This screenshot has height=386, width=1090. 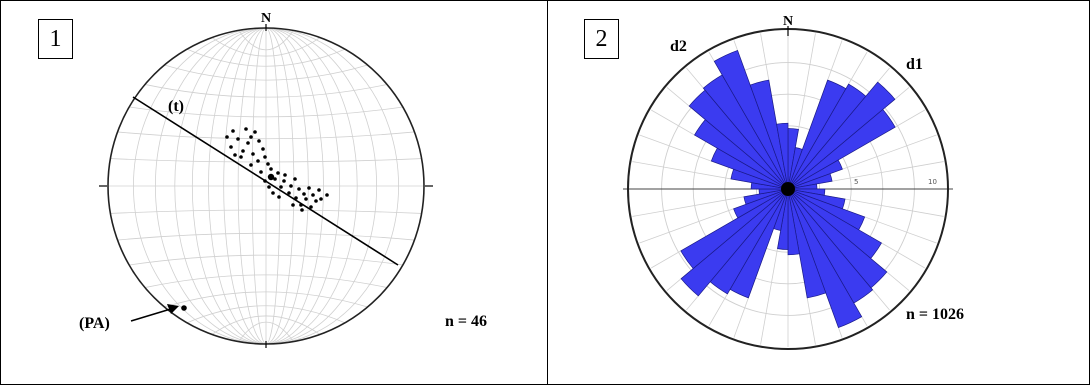 I want to click on pole-axis-arrowhead, so click(x=173, y=309).